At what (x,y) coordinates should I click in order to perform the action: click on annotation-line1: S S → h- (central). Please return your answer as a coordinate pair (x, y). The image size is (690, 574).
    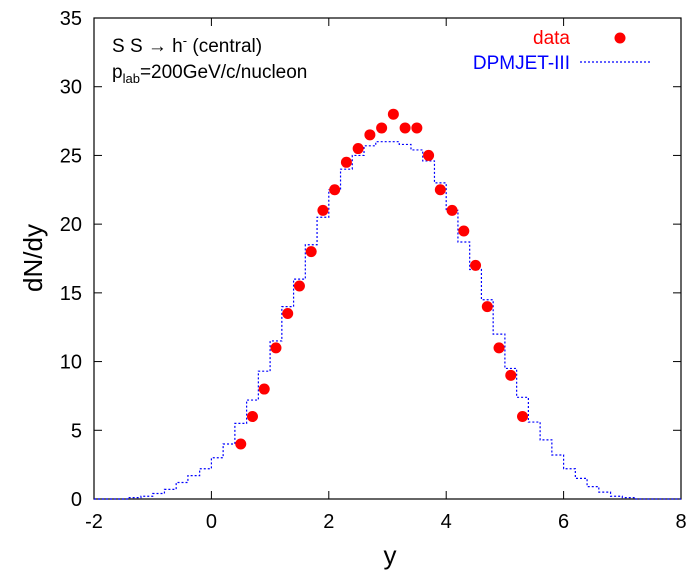
    Looking at the image, I should click on (187, 45).